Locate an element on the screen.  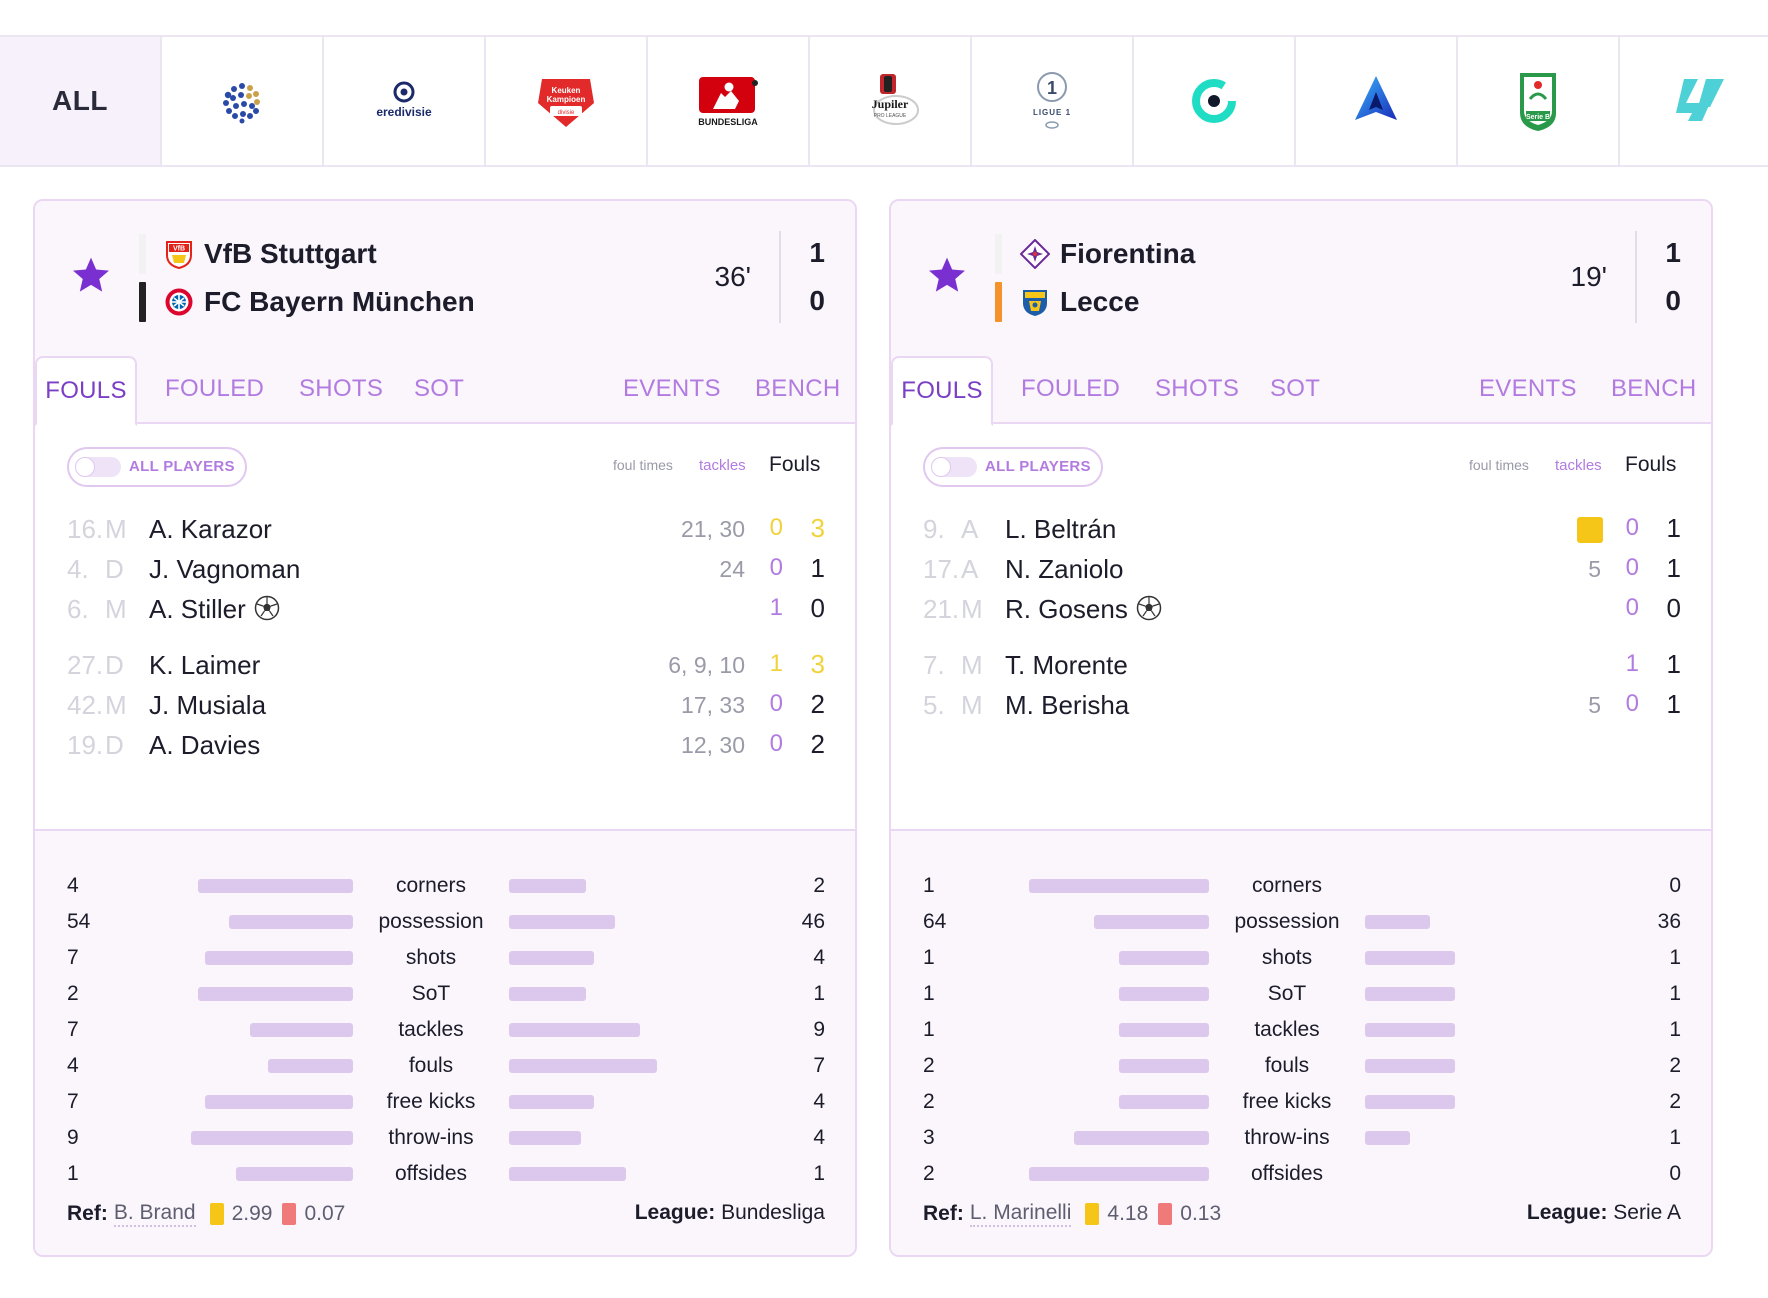
foul-times: 17, 33 is located at coordinates (713, 705).